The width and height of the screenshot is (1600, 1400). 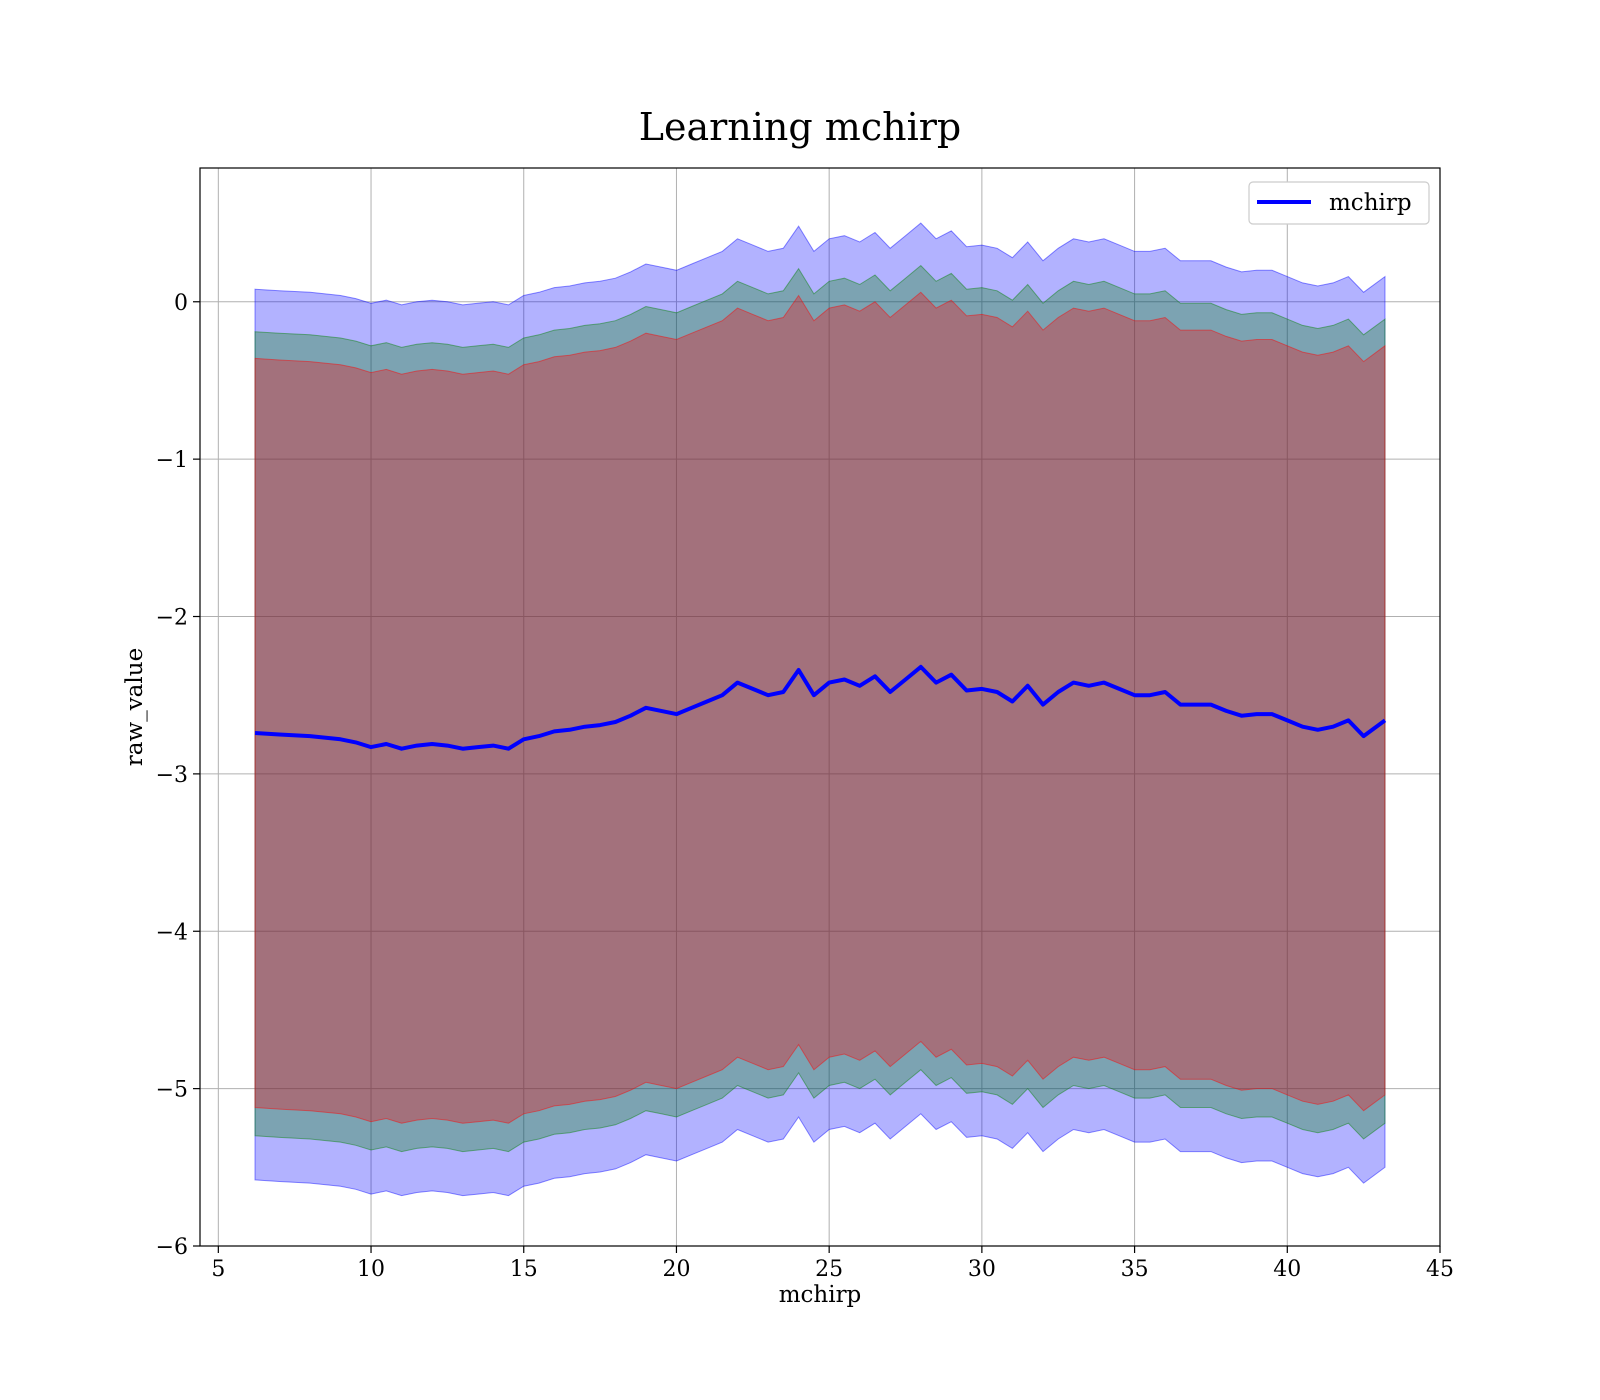 I want to click on x-tick-label-8: 45, so click(x=1440, y=1269).